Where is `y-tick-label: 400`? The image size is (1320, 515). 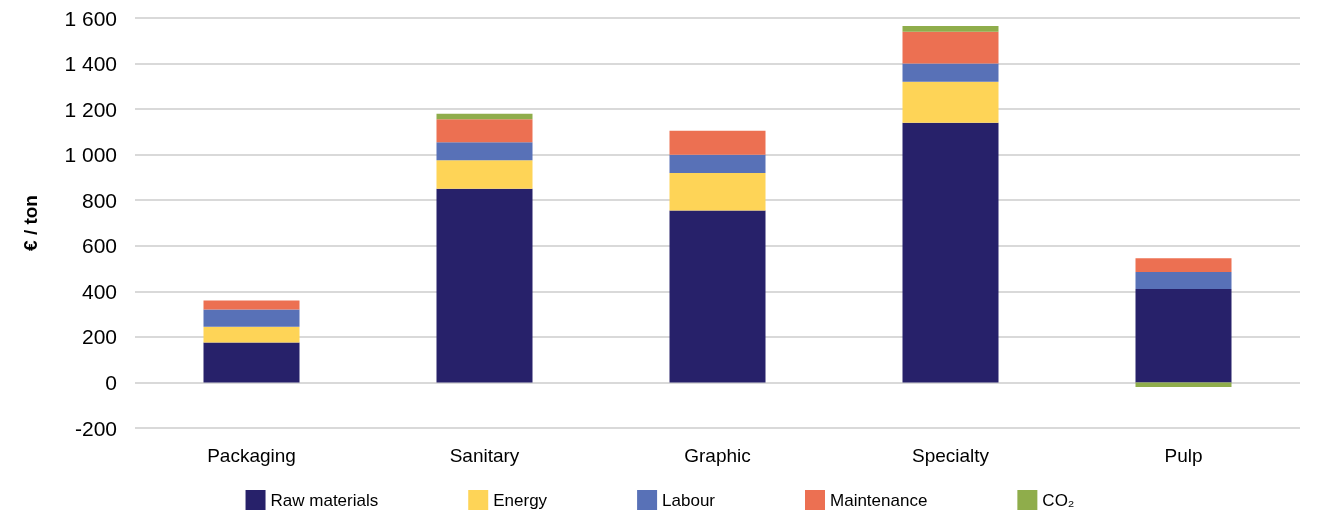
y-tick-label: 400 is located at coordinates (99, 291).